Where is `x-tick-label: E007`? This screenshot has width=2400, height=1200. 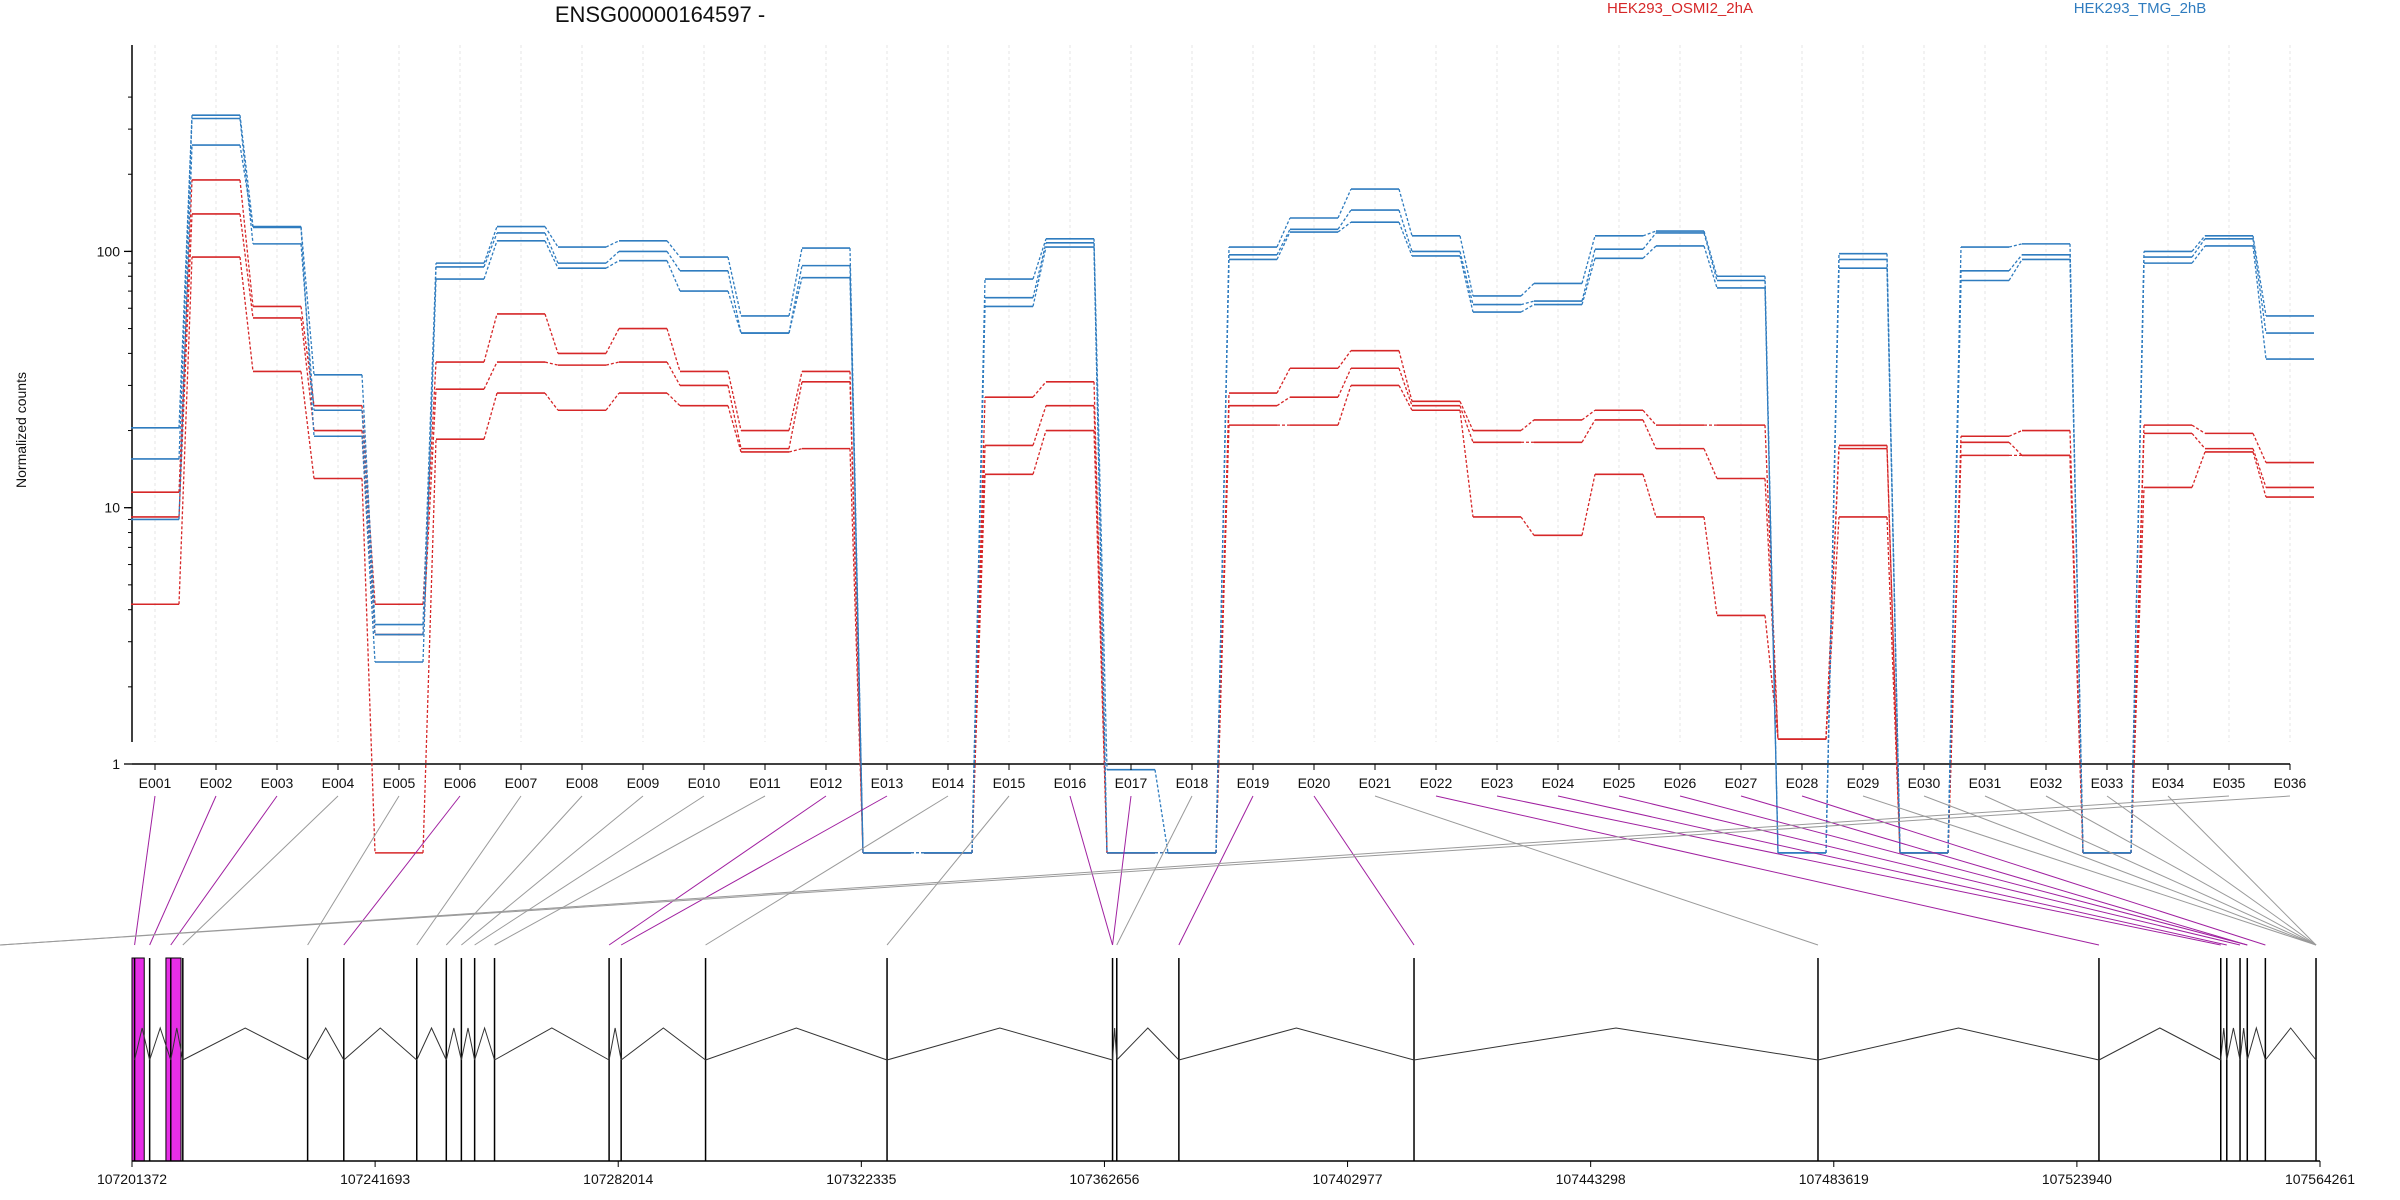
x-tick-label: E007 is located at coordinates (521, 783).